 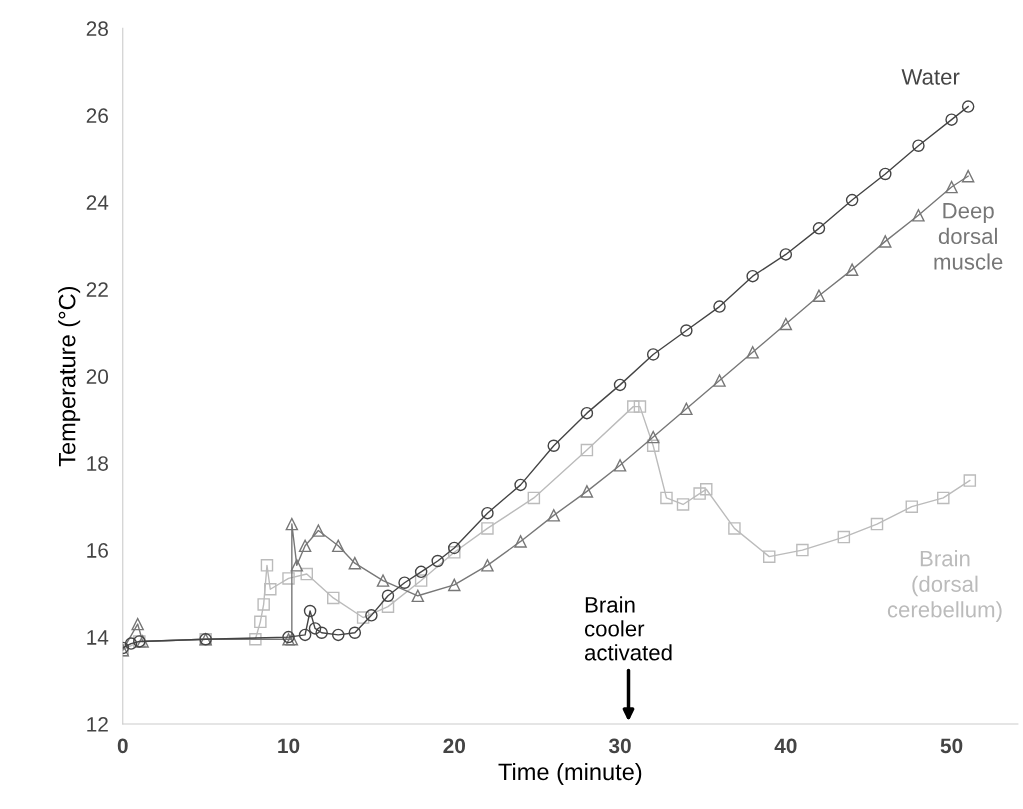 I want to click on y-tick-label: 14, so click(x=98, y=637).